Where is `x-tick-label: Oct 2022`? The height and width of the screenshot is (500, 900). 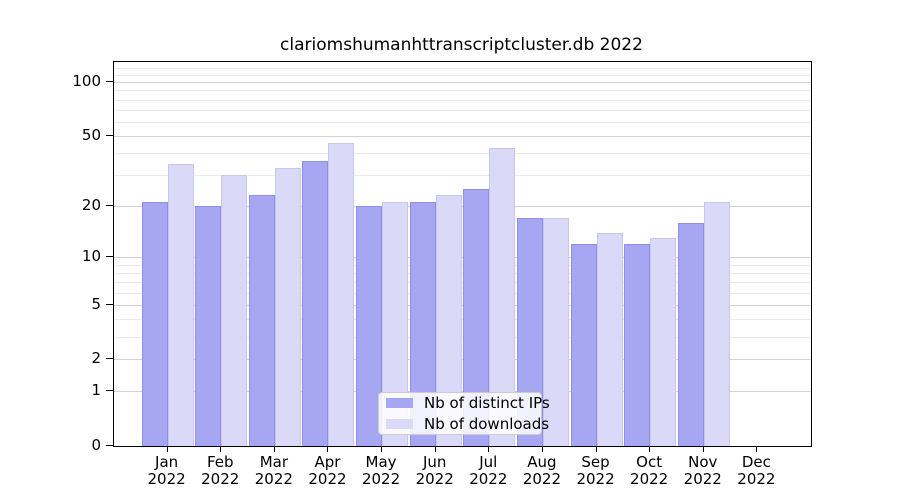 x-tick-label: Oct 2022 is located at coordinates (649, 470).